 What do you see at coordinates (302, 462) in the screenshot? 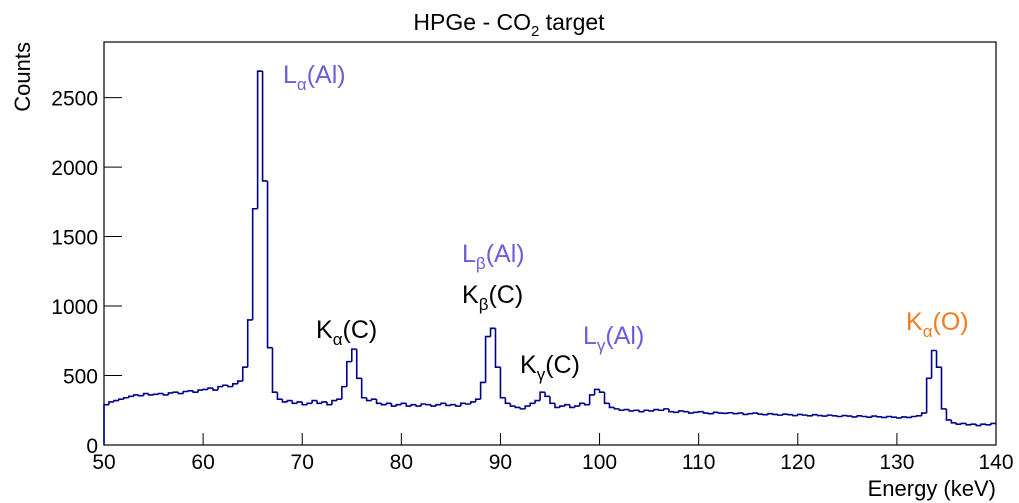
I see `x-tick-label: 70` at bounding box center [302, 462].